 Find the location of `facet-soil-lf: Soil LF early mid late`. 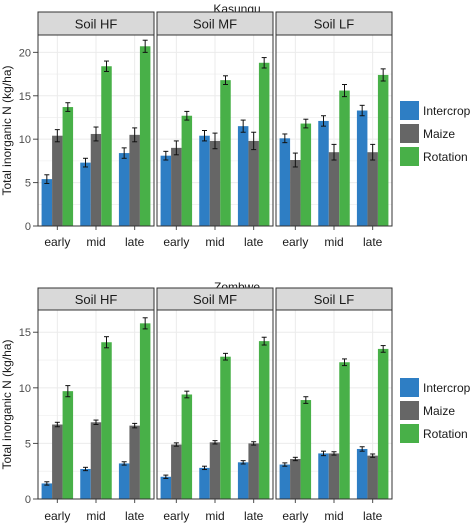

facet-soil-lf: Soil LF early mid late is located at coordinates (334, 130).